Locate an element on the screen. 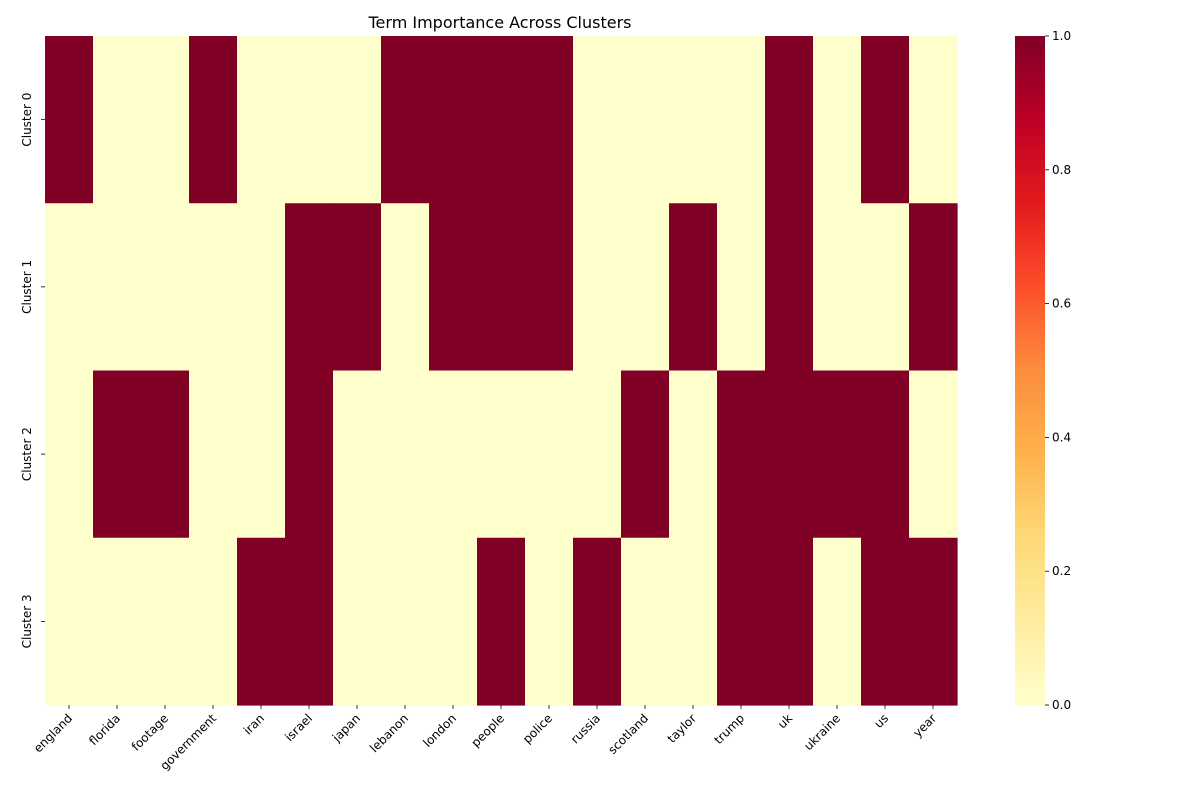  colorbar-tick-label: 0.0 is located at coordinates (1061, 705).